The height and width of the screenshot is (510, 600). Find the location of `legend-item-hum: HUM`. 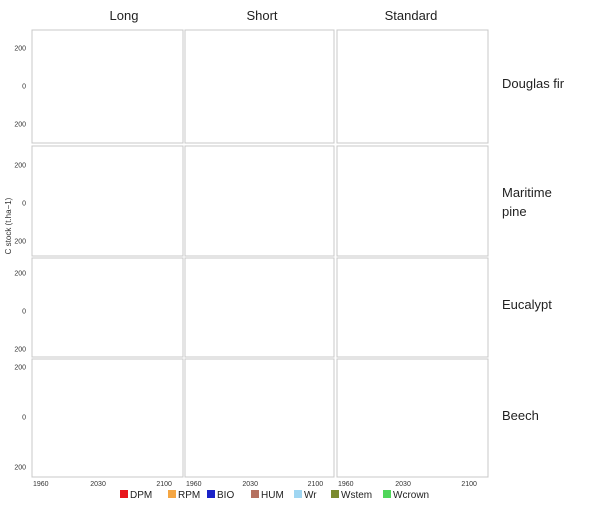

legend-item-hum: HUM is located at coordinates (267, 495).